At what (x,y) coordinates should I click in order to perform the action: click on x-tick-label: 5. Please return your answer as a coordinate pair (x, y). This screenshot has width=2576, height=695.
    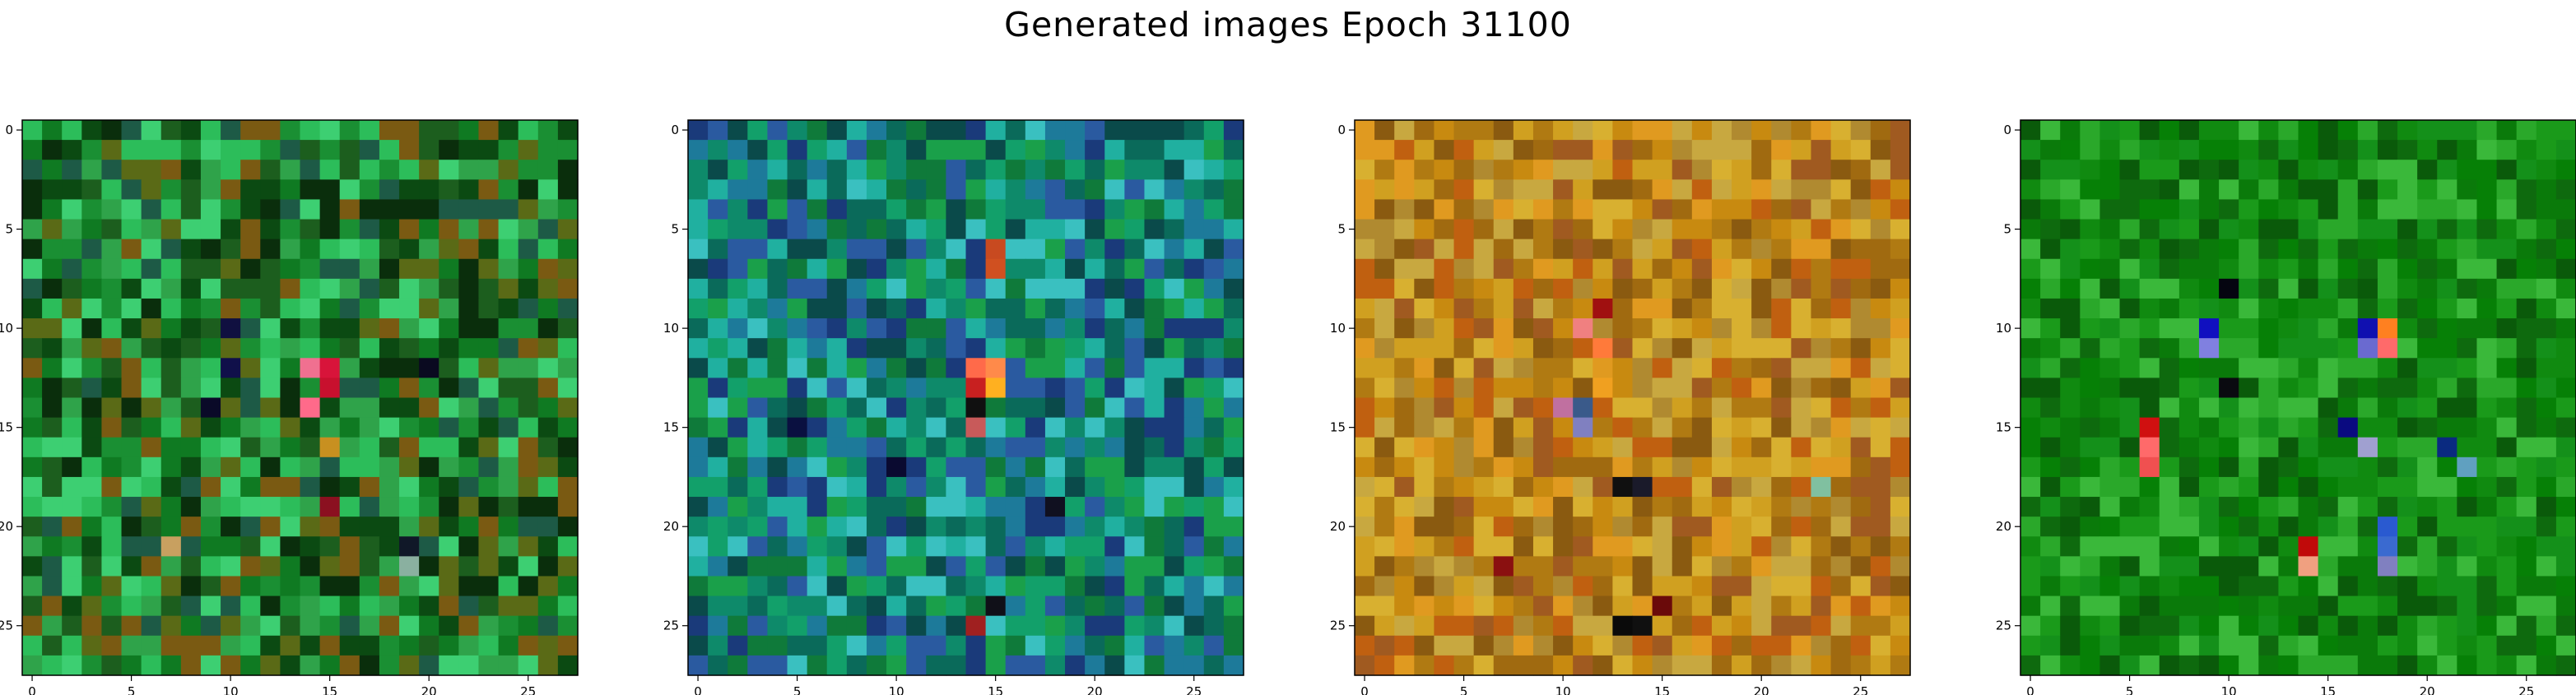
    Looking at the image, I should click on (1464, 689).